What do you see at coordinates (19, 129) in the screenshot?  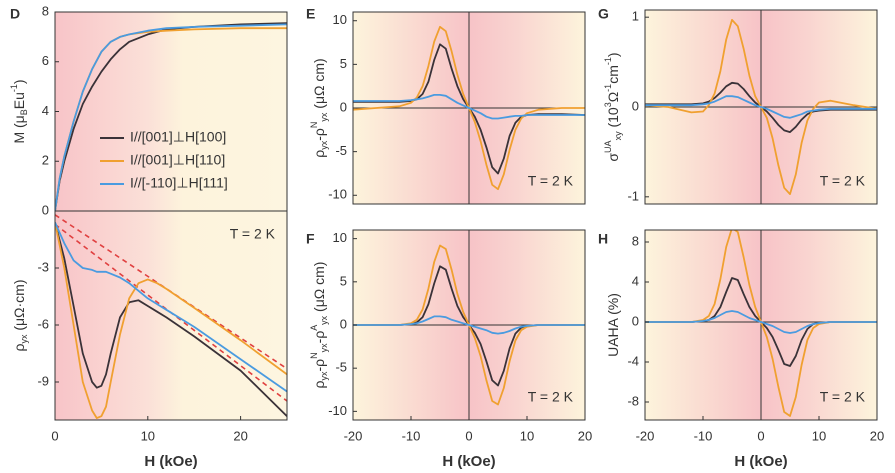 I see `y-axis-label-part: M (μ` at bounding box center [19, 129].